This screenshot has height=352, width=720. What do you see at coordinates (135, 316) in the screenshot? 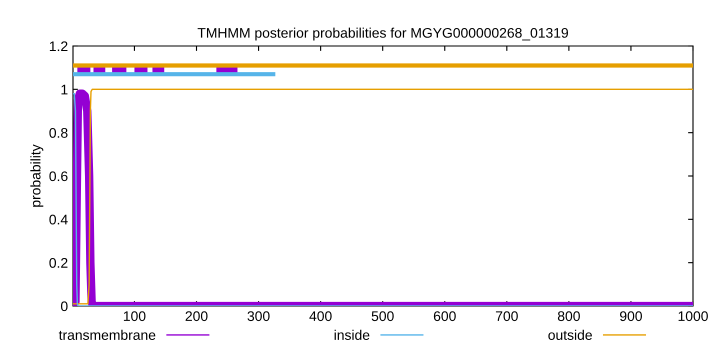
I see `x-tick-label: 100` at bounding box center [135, 316].